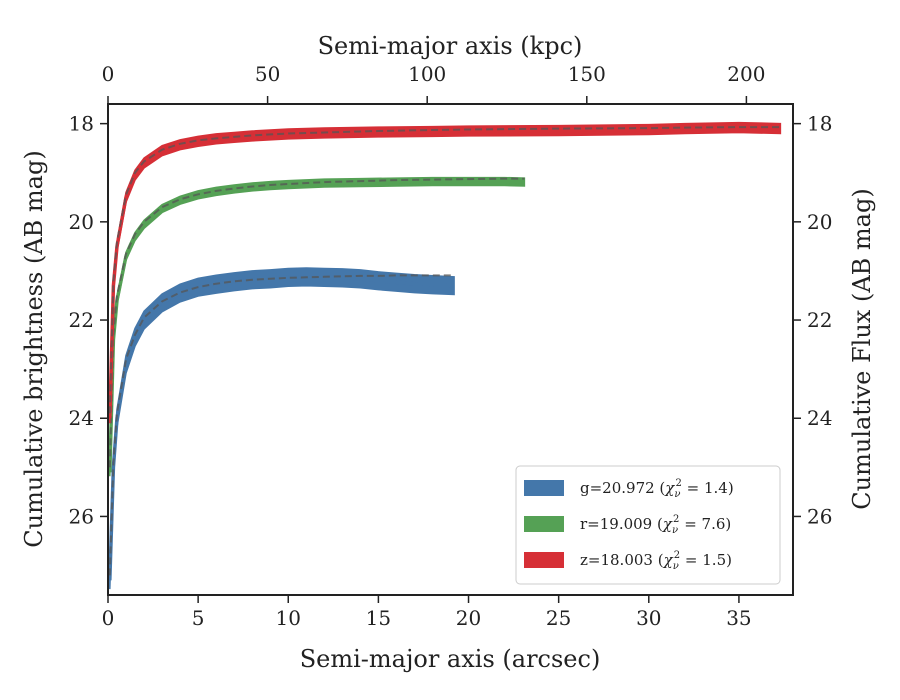 The height and width of the screenshot is (700, 900). What do you see at coordinates (587, 74) in the screenshot?
I see `x2-tick-label-3: 150` at bounding box center [587, 74].